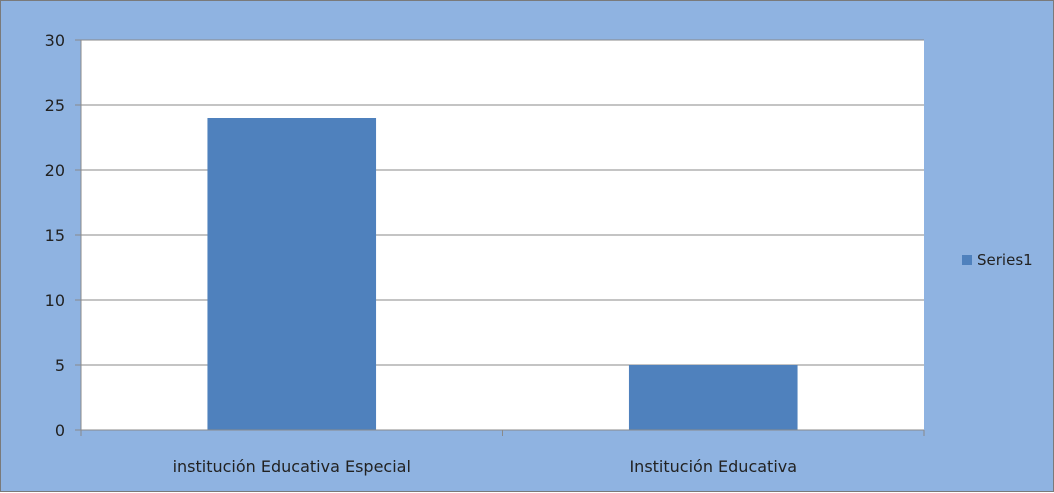  I want to click on y-tick-label: 10, so click(55, 300).